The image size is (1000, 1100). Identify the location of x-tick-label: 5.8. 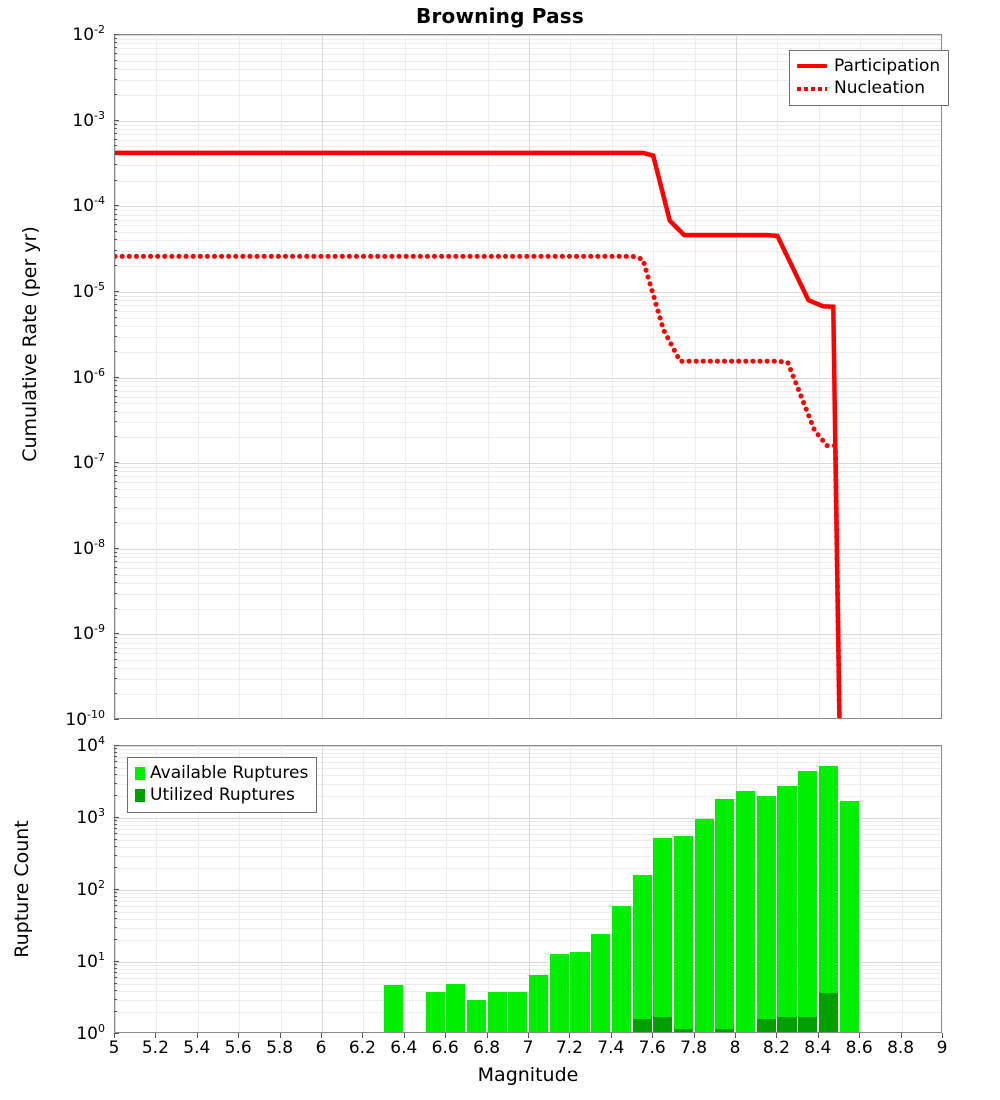
(280, 1048).